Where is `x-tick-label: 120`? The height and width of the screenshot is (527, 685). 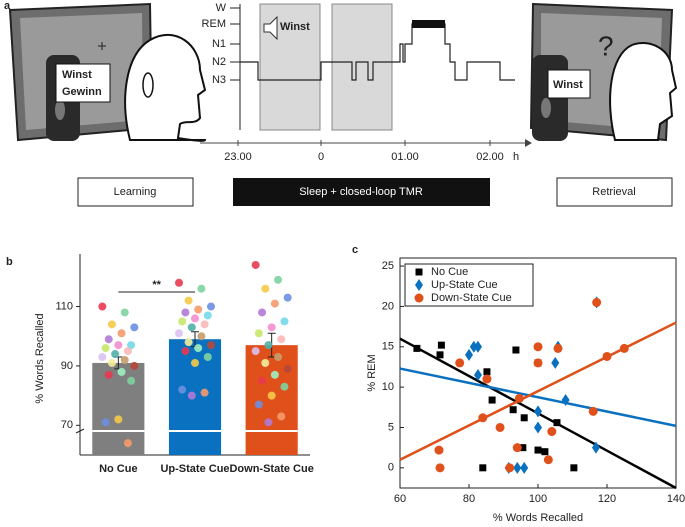
x-tick-label: 120 is located at coordinates (607, 499).